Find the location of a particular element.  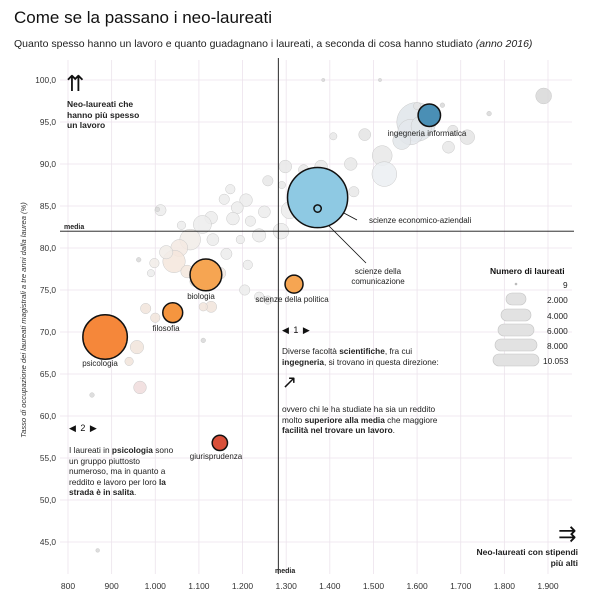

legend-title: Numero di laureati is located at coordinates (527, 271).